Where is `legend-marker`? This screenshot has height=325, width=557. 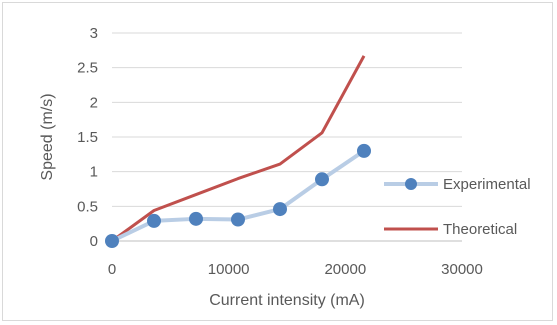
legend-marker is located at coordinates (411, 184).